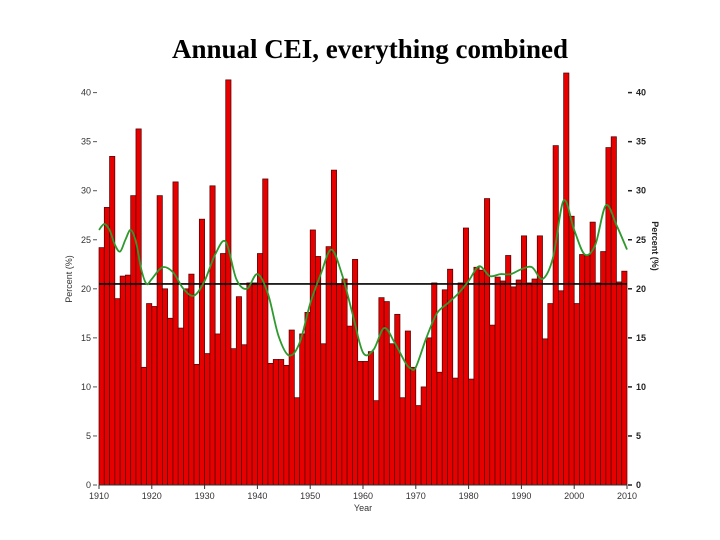 The height and width of the screenshot is (540, 720). Describe the element at coordinates (455, 431) in the screenshot. I see `bar-1977` at that location.